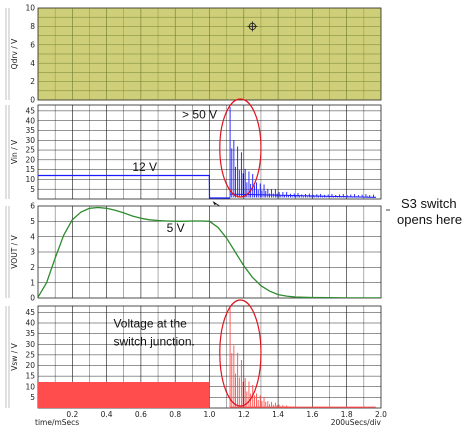 This screenshot has height=430, width=474. What do you see at coordinates (134, 186) in the screenshot?
I see `series-line-vin` at bounding box center [134, 186].